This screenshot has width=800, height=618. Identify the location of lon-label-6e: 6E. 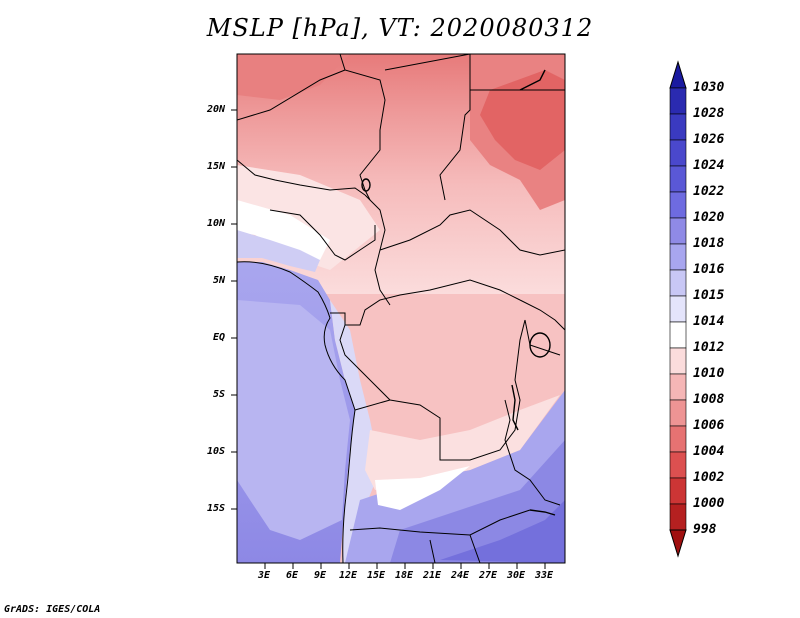
(292, 575).